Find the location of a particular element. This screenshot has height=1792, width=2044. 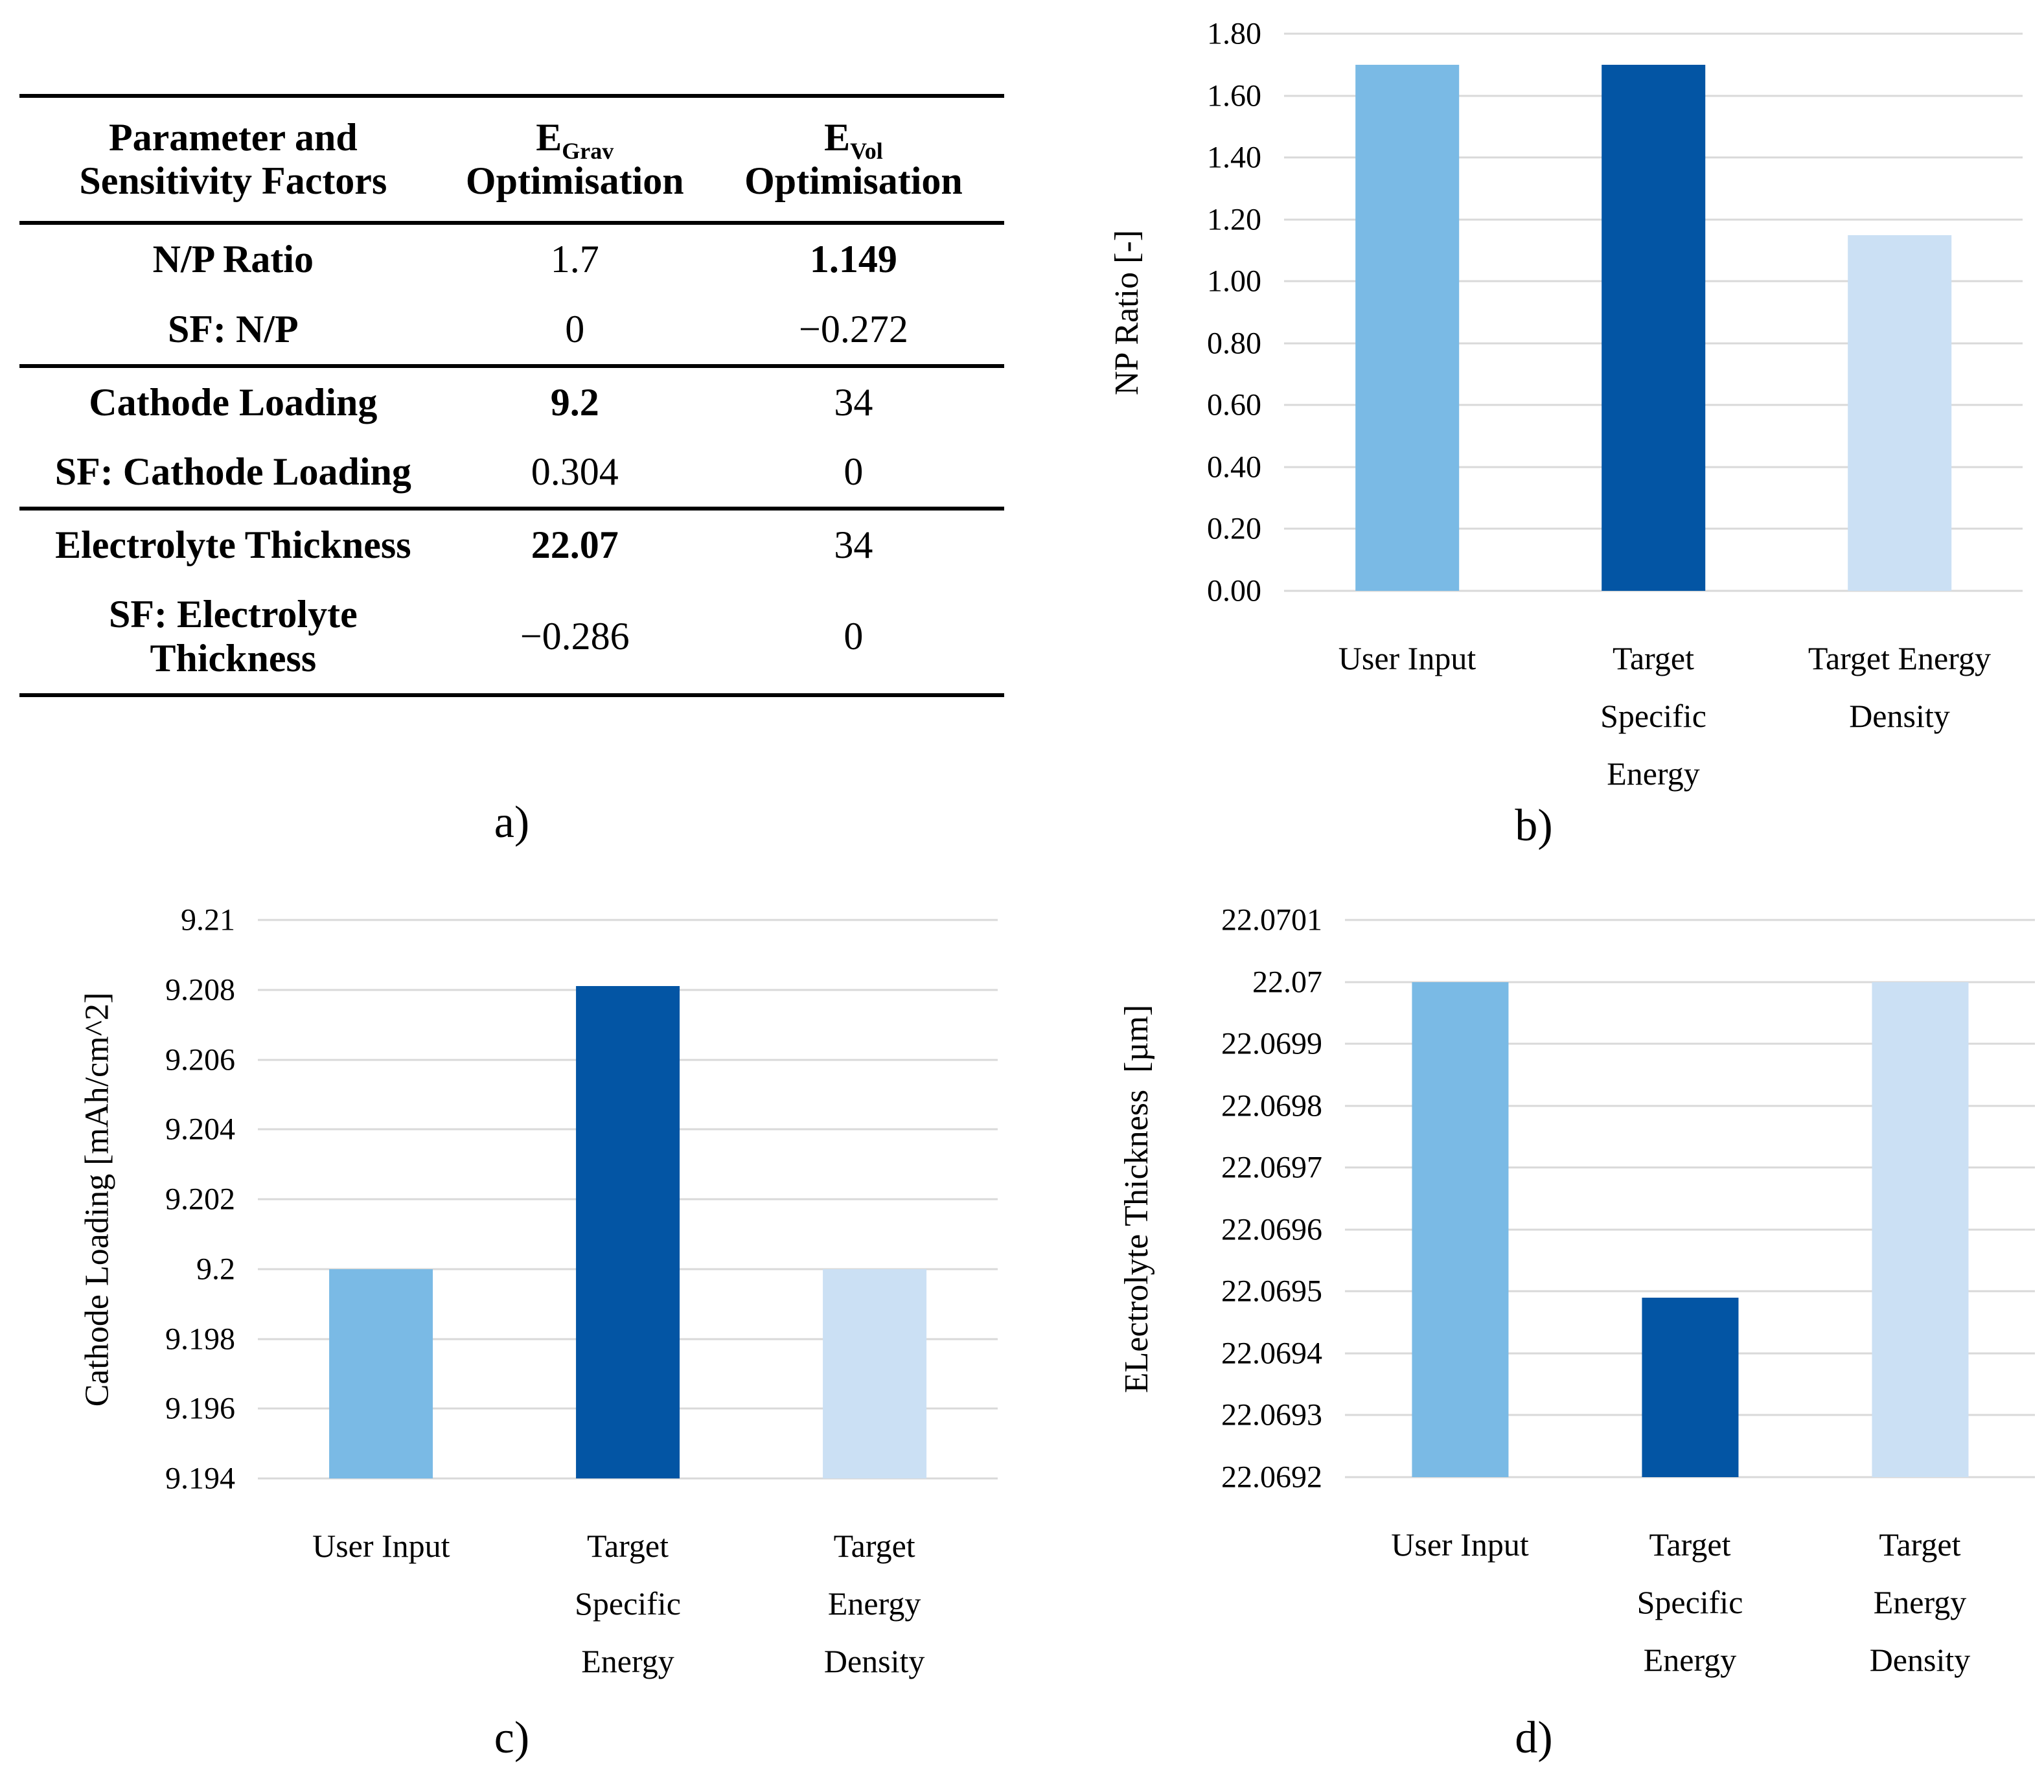

table-row: Cathode Loading 9.2 34 is located at coordinates (512, 402).